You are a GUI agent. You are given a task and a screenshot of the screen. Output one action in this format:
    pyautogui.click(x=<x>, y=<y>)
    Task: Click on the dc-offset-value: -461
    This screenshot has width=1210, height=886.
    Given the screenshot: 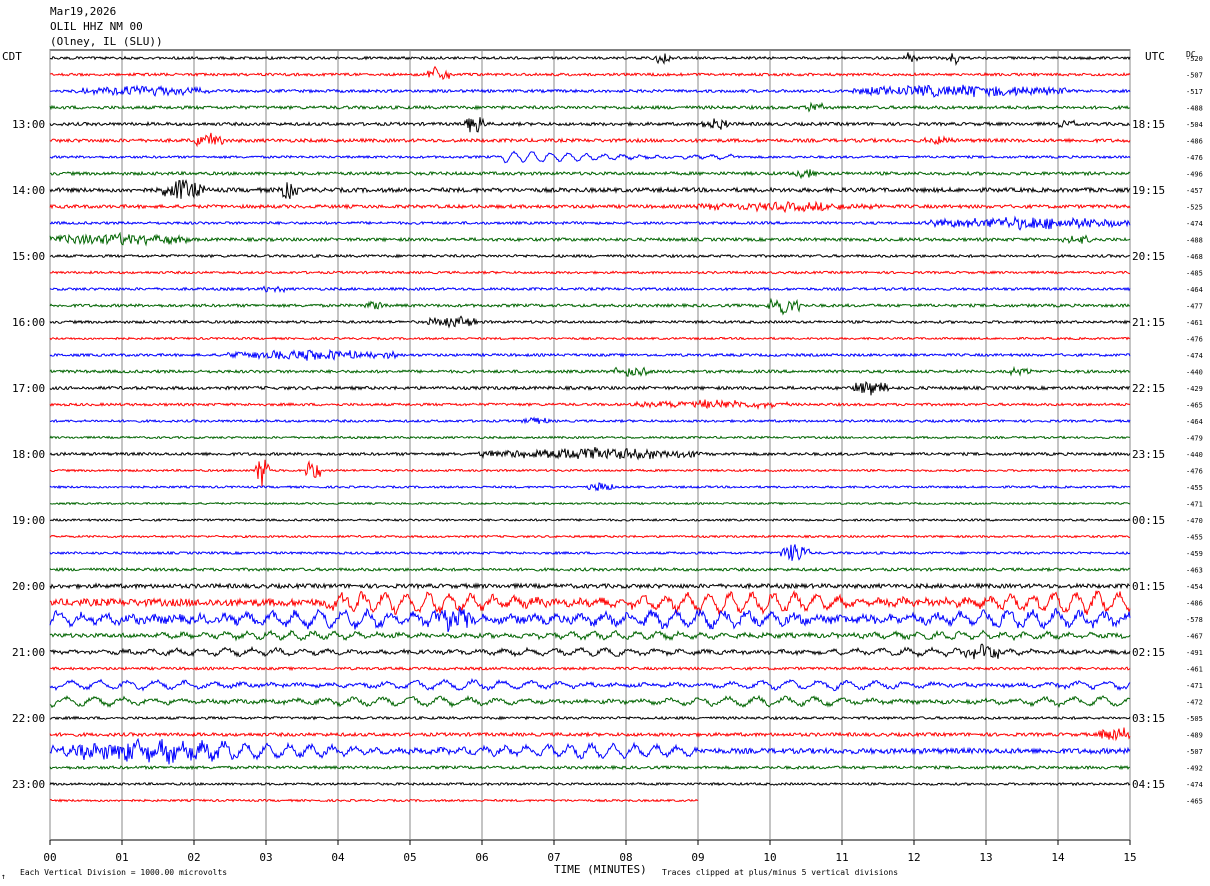 What is the action you would take?
    pyautogui.click(x=1194, y=670)
    